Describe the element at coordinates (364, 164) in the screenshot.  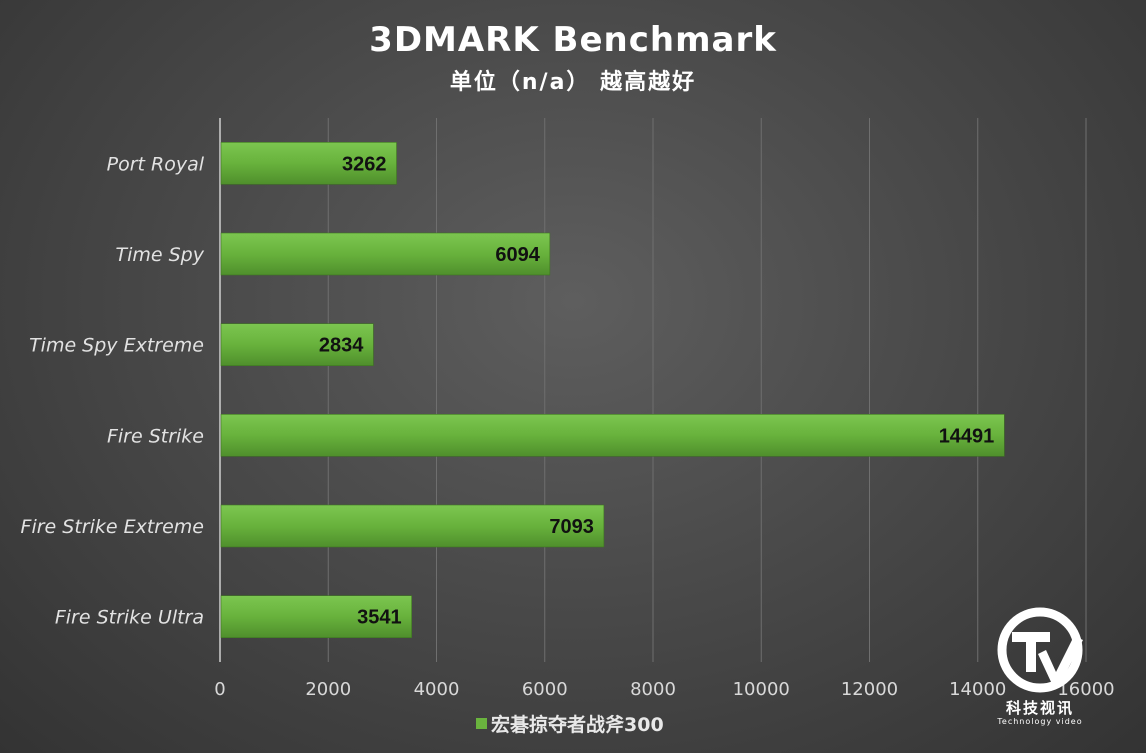
I see `bar-value-label: 3262` at that location.